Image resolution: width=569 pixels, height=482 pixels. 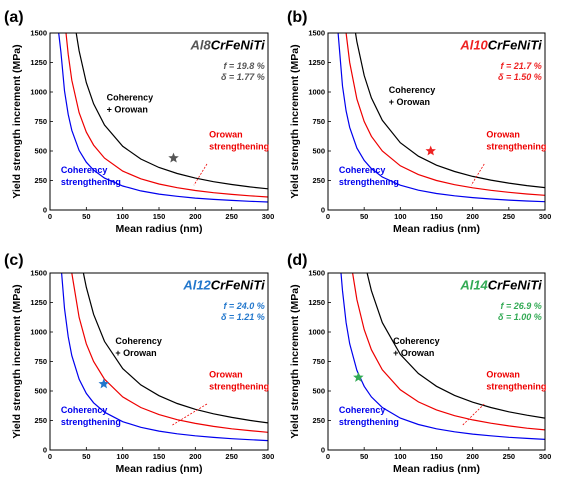 I want to click on alloy-title-prefix: Al14, so click(x=473, y=285).